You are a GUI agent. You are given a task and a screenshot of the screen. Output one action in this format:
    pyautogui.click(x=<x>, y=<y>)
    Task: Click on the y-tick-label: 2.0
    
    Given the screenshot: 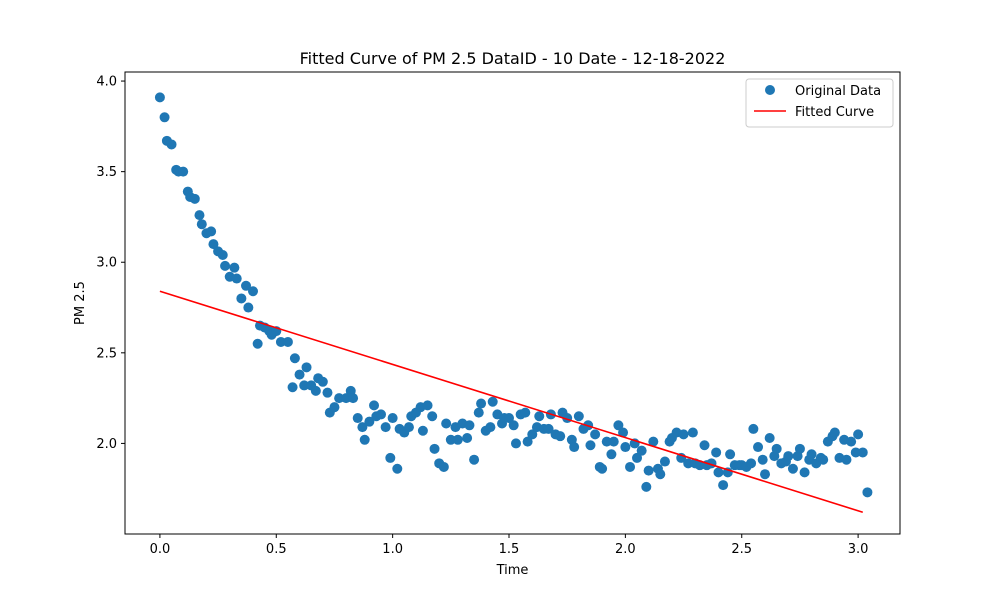 What is the action you would take?
    pyautogui.click(x=106, y=444)
    